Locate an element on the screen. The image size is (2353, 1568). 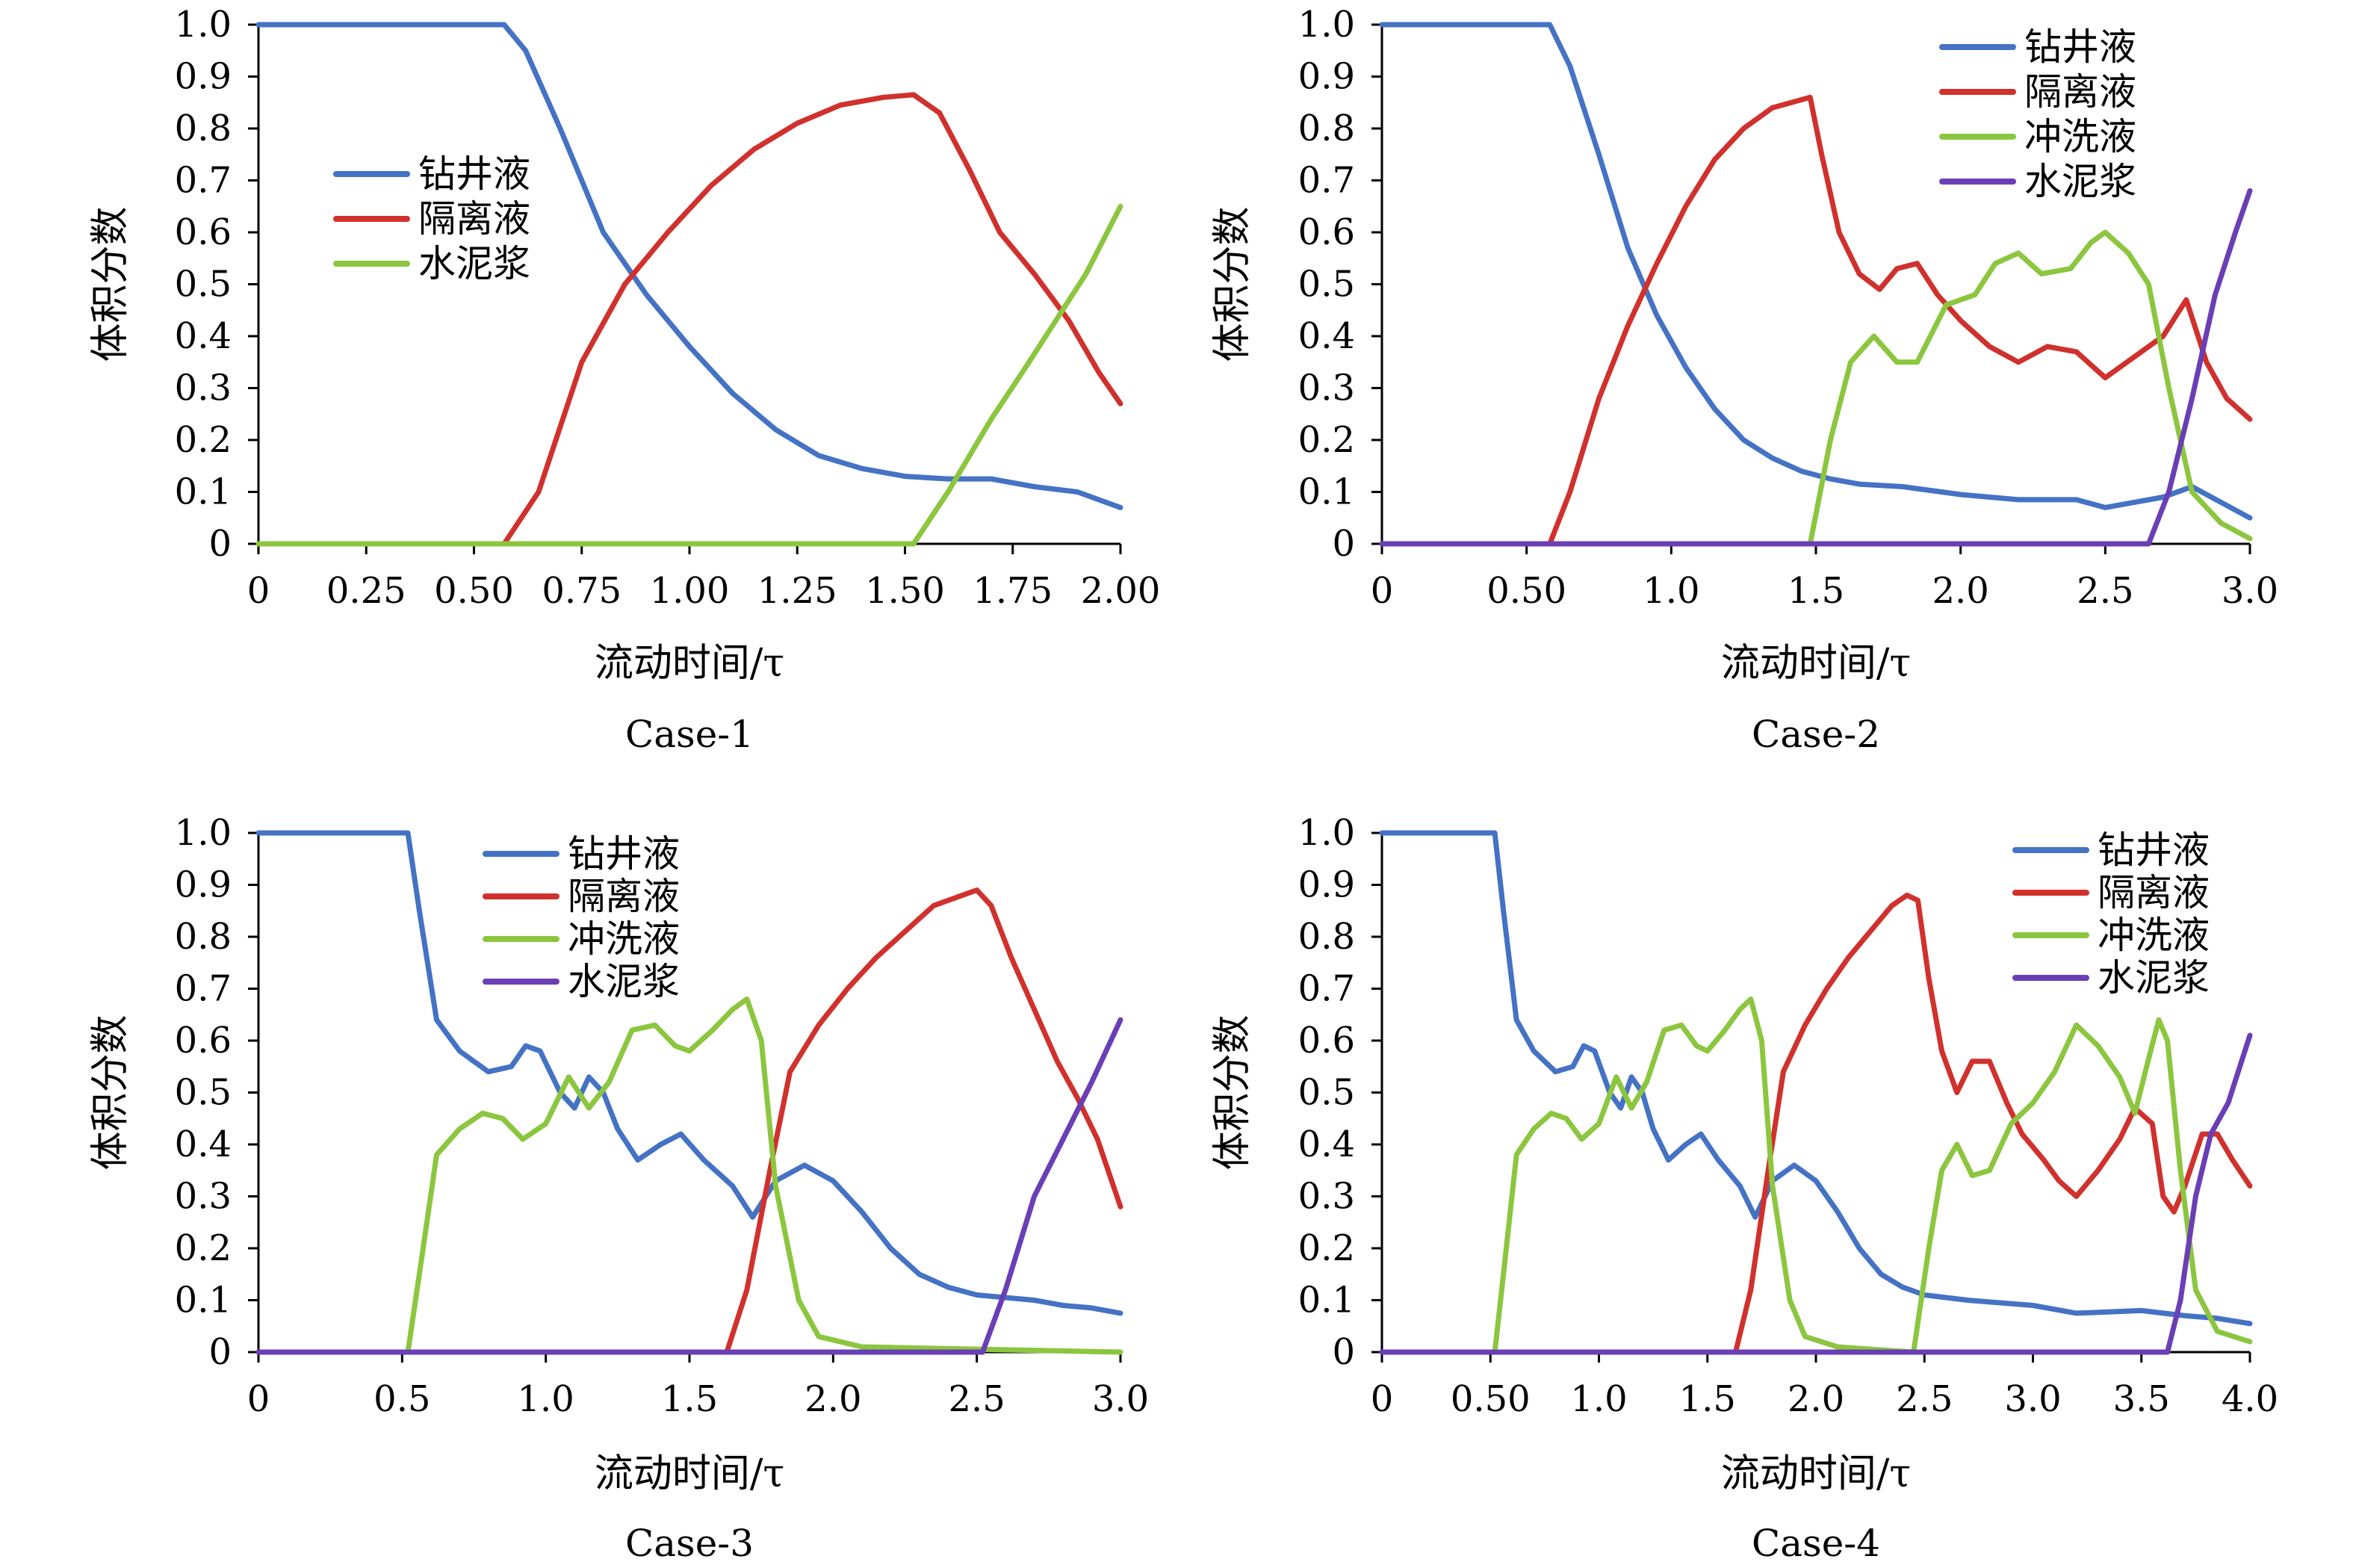
x-tick-label: 3.5 is located at coordinates (2141, 1399).